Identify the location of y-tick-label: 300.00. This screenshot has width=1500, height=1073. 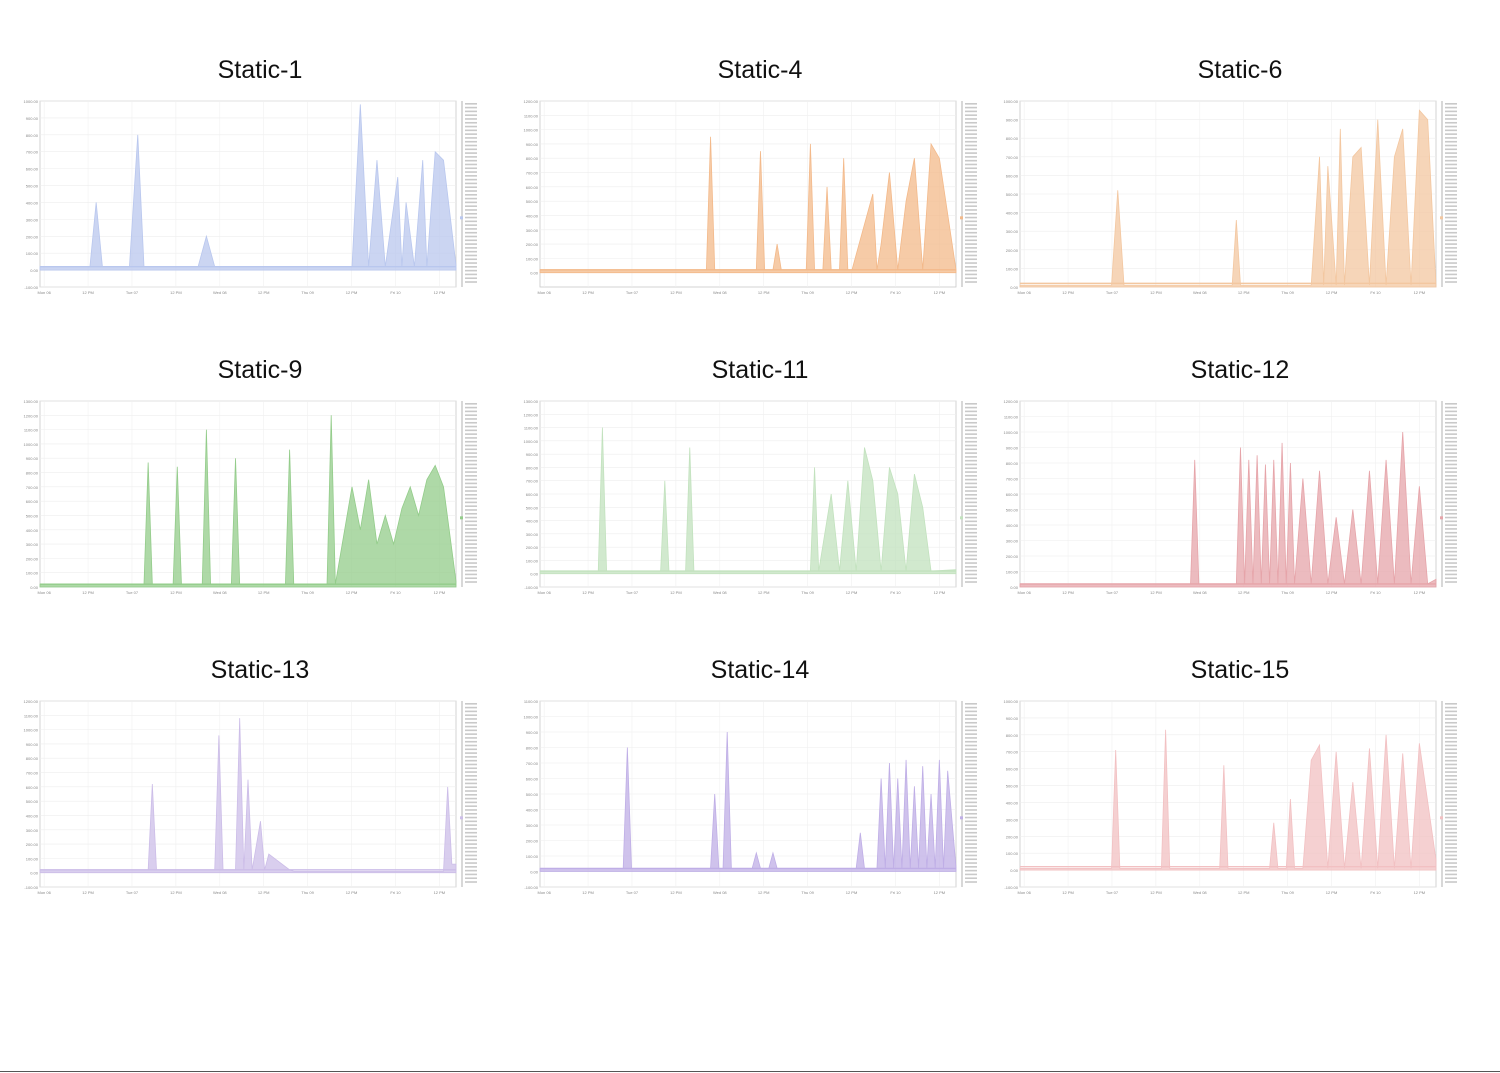
(532, 230).